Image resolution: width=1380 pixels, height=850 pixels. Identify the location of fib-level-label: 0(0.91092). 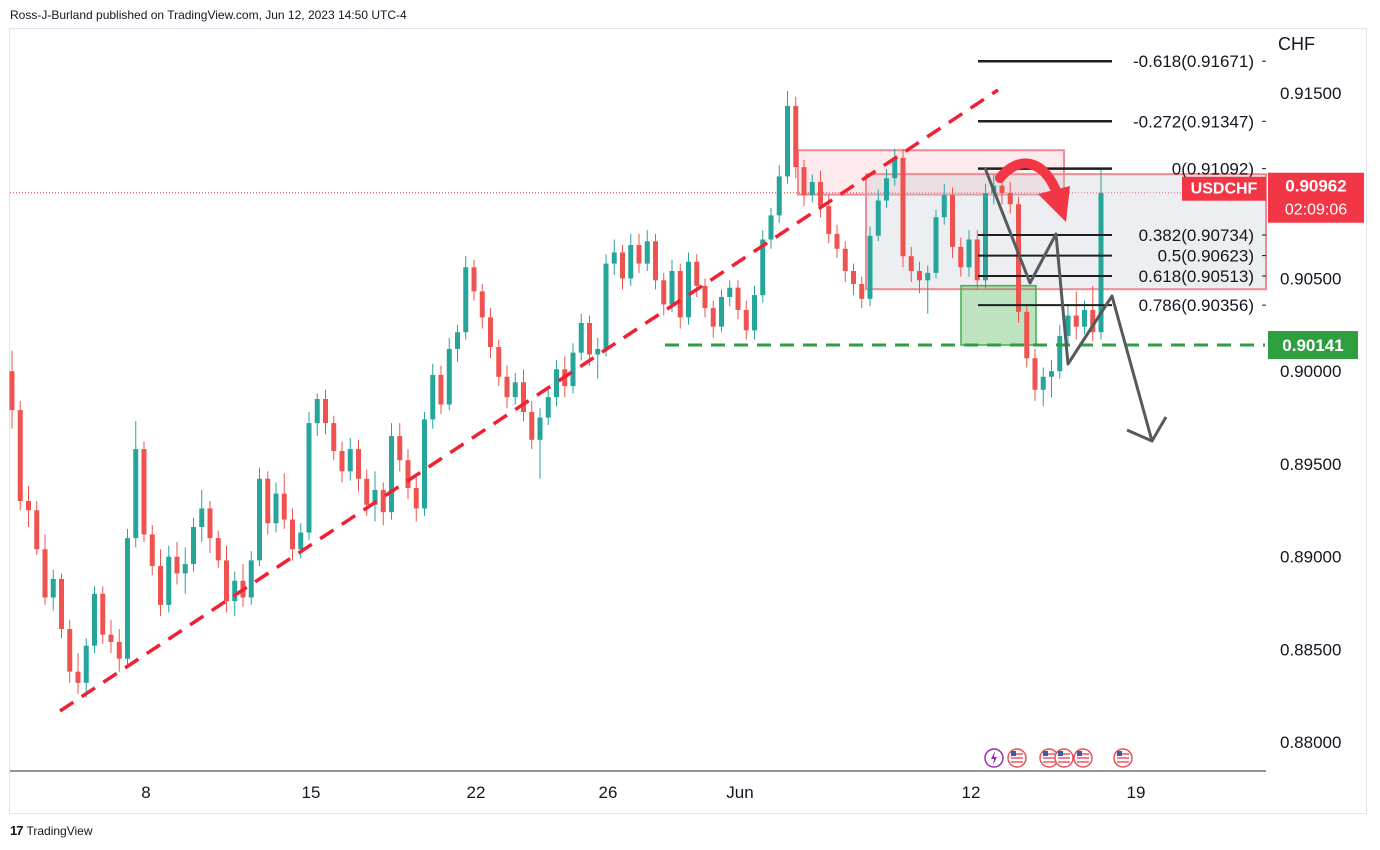
(1213, 169).